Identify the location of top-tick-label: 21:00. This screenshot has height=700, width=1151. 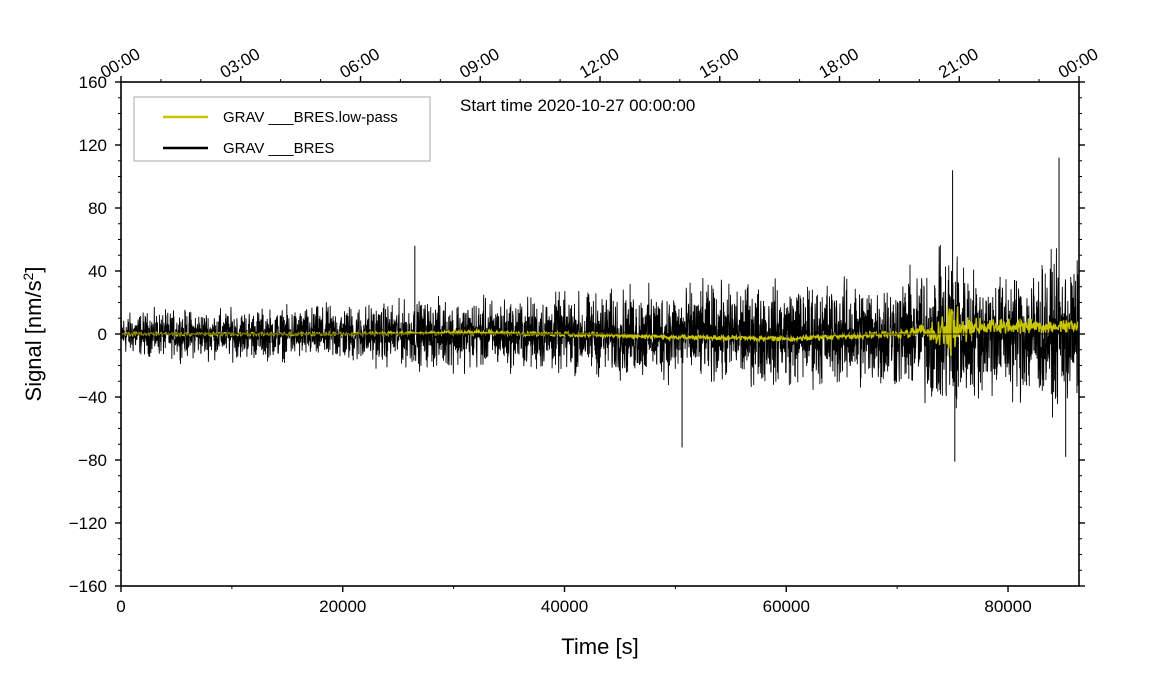
(958, 63).